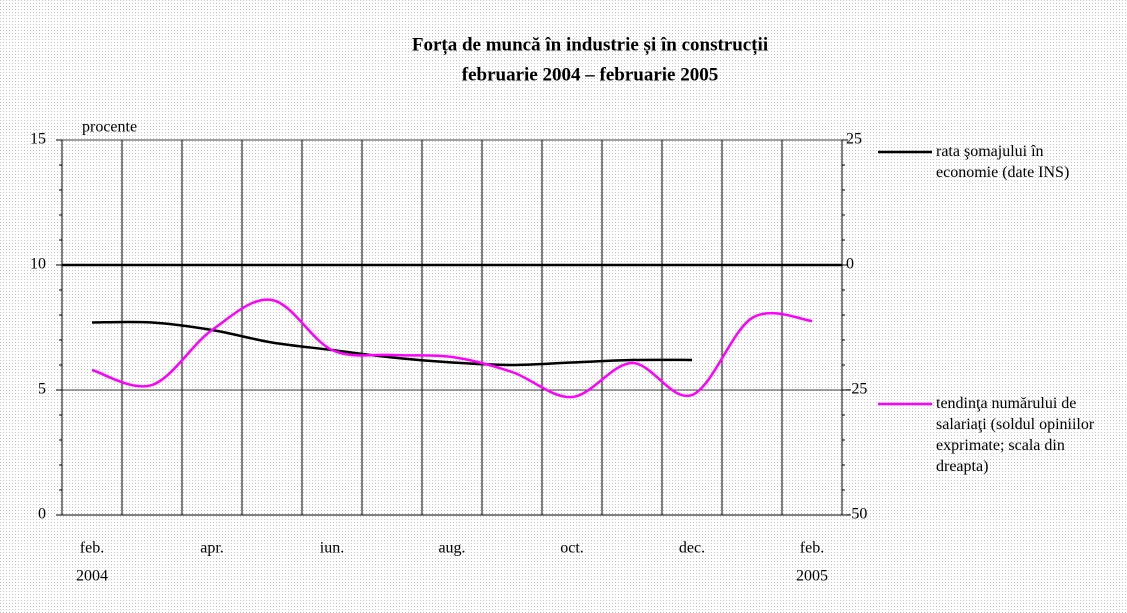 The height and width of the screenshot is (613, 1127). I want to click on x-tick-sublabel: 2005, so click(812, 576).